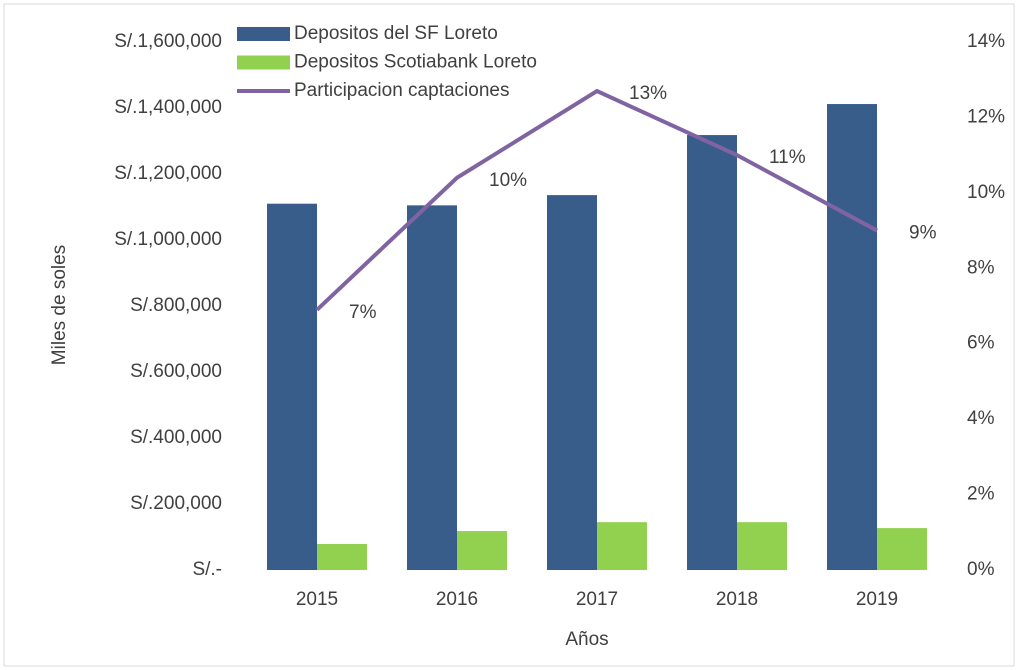 The image size is (1018, 670). I want to click on data-label: 7%, so click(363, 312).